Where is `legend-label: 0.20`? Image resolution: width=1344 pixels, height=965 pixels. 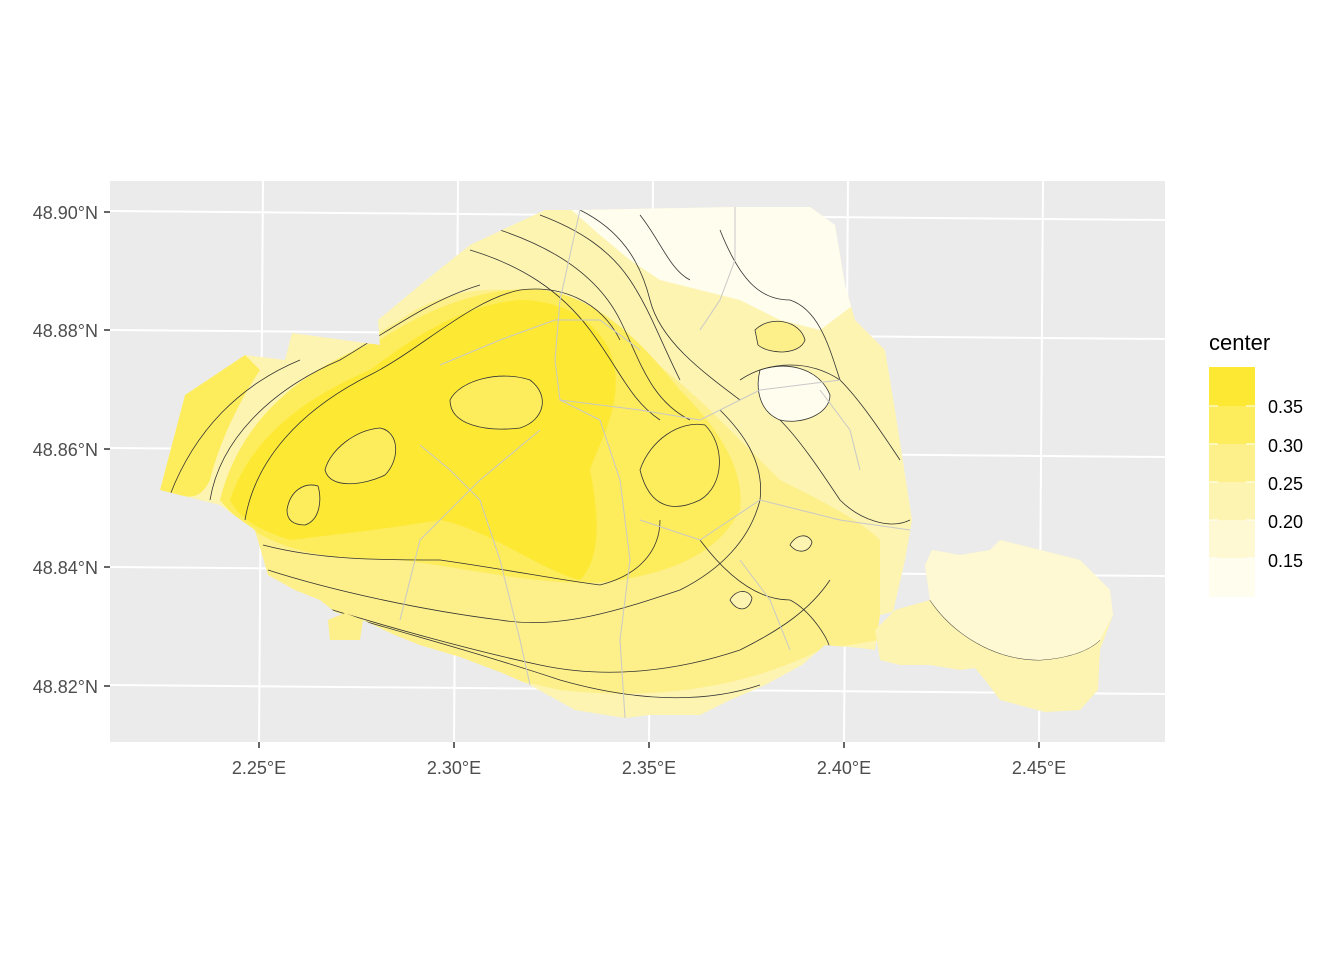 legend-label: 0.20 is located at coordinates (1285, 522).